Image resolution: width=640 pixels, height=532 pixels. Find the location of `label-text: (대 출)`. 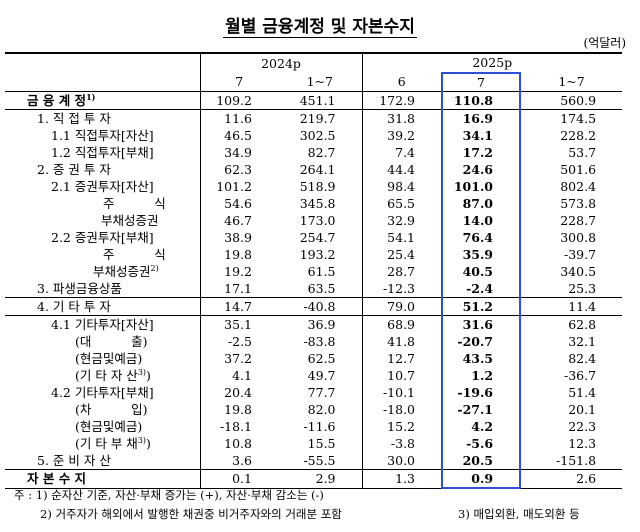

label-text: (대 출) is located at coordinates (111, 341).